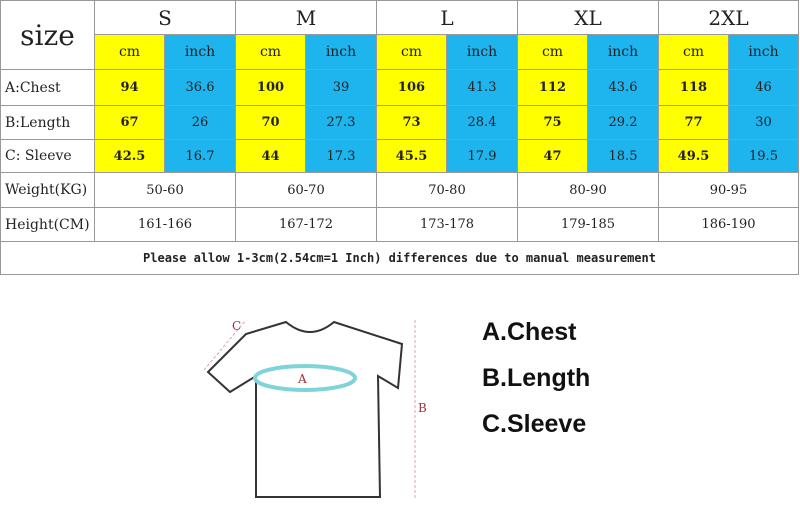 The width and height of the screenshot is (800, 518). I want to click on corner-label: size, so click(47, 35).